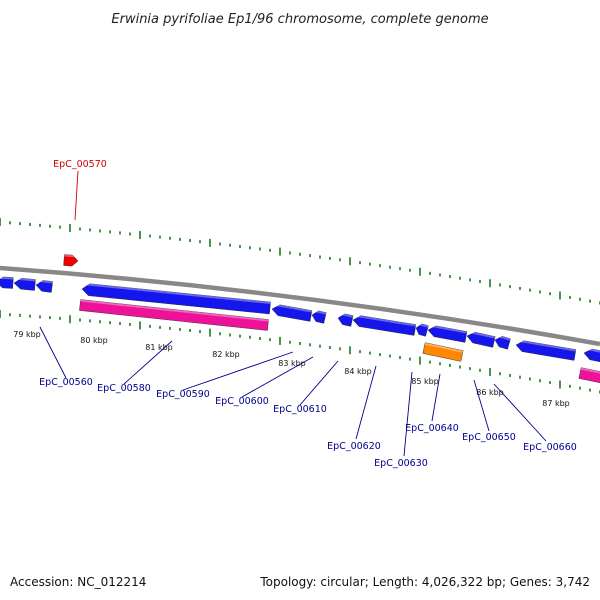 This screenshot has height=600, width=600. What do you see at coordinates (242, 401) in the screenshot?
I see `gene-name: EpC_00600` at bounding box center [242, 401].